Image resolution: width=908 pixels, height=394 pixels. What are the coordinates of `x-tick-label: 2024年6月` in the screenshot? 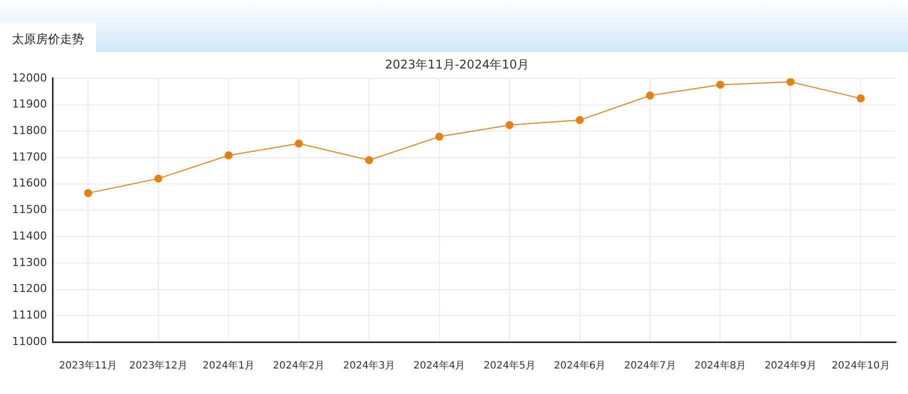 It's located at (580, 366).